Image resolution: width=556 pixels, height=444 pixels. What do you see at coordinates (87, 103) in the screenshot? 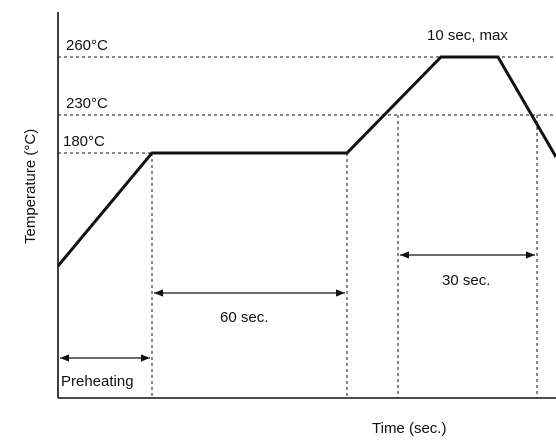
I see `label-230: 230°C` at bounding box center [87, 103].